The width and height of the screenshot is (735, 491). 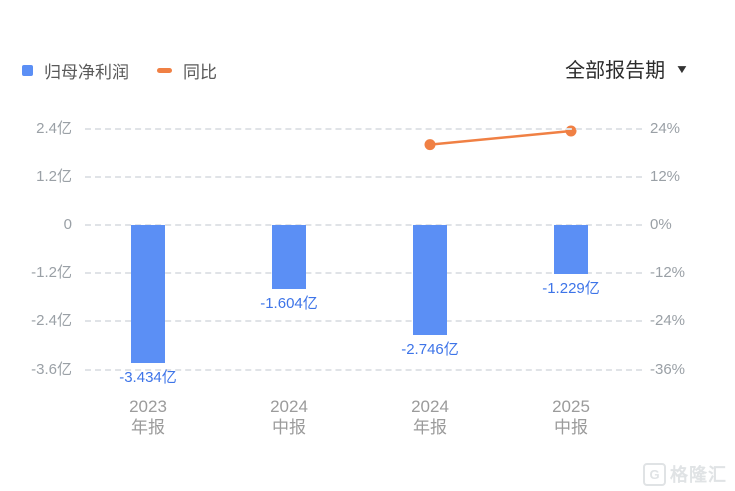 What do you see at coordinates (430, 145) in the screenshot?
I see `yoy-point` at bounding box center [430, 145].